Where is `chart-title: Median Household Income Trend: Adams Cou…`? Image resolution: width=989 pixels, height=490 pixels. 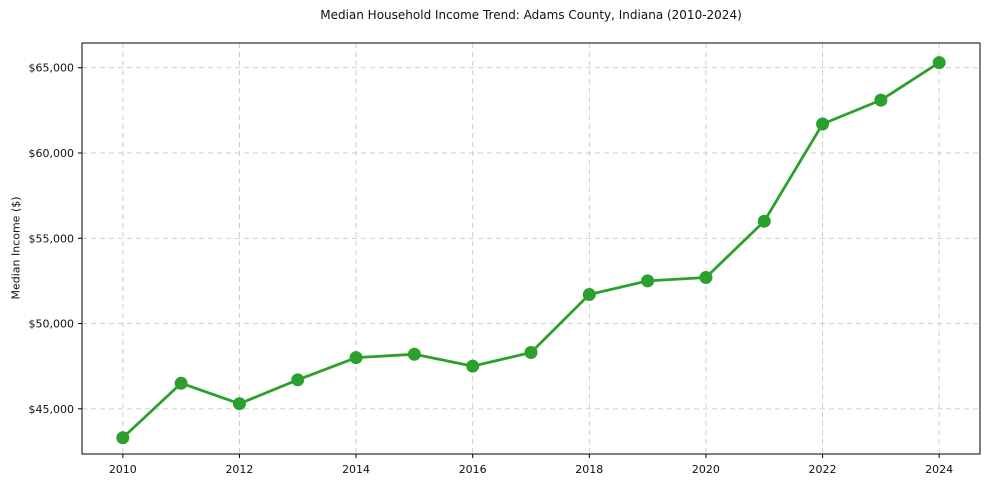 chart-title: Median Household Income Trend: Adams Cou… is located at coordinates (531, 15).